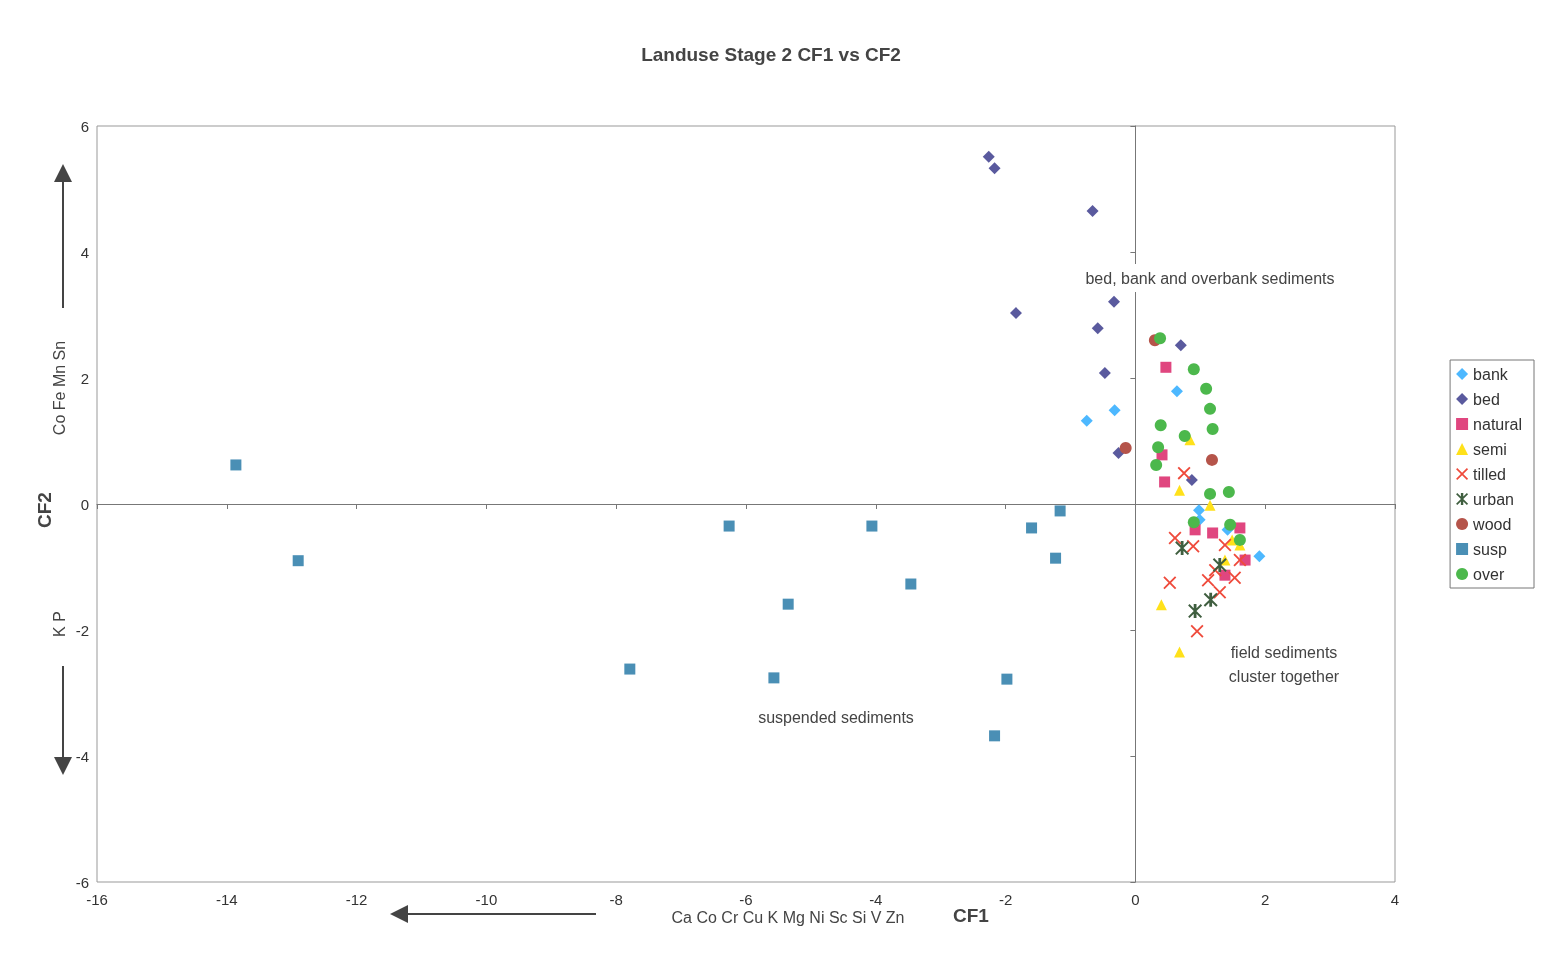  What do you see at coordinates (771, 54) in the screenshot?
I see `chart-title: Landuse Stage 2 CF1 vs CF2` at bounding box center [771, 54].